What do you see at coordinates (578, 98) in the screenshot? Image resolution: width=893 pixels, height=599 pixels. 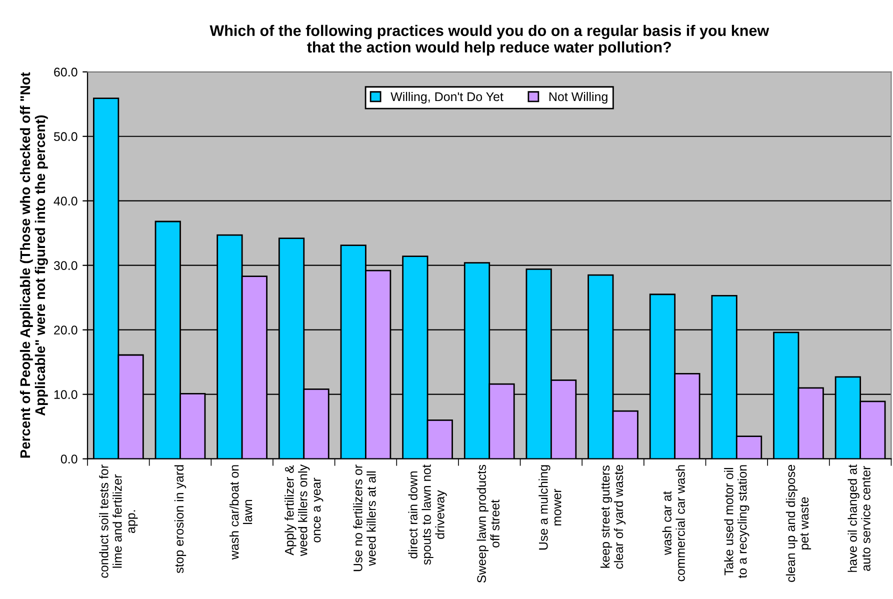 I see `legend-label: Not Willing` at bounding box center [578, 98].